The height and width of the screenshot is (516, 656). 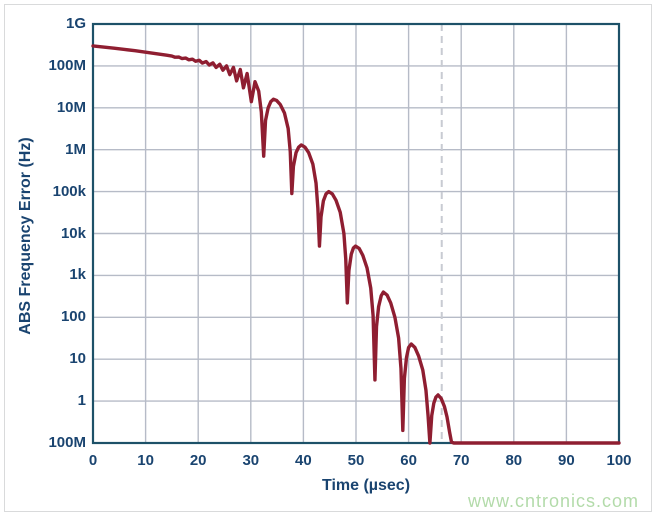 What do you see at coordinates (145, 460) in the screenshot?
I see `x-tick-label: 10` at bounding box center [145, 460].